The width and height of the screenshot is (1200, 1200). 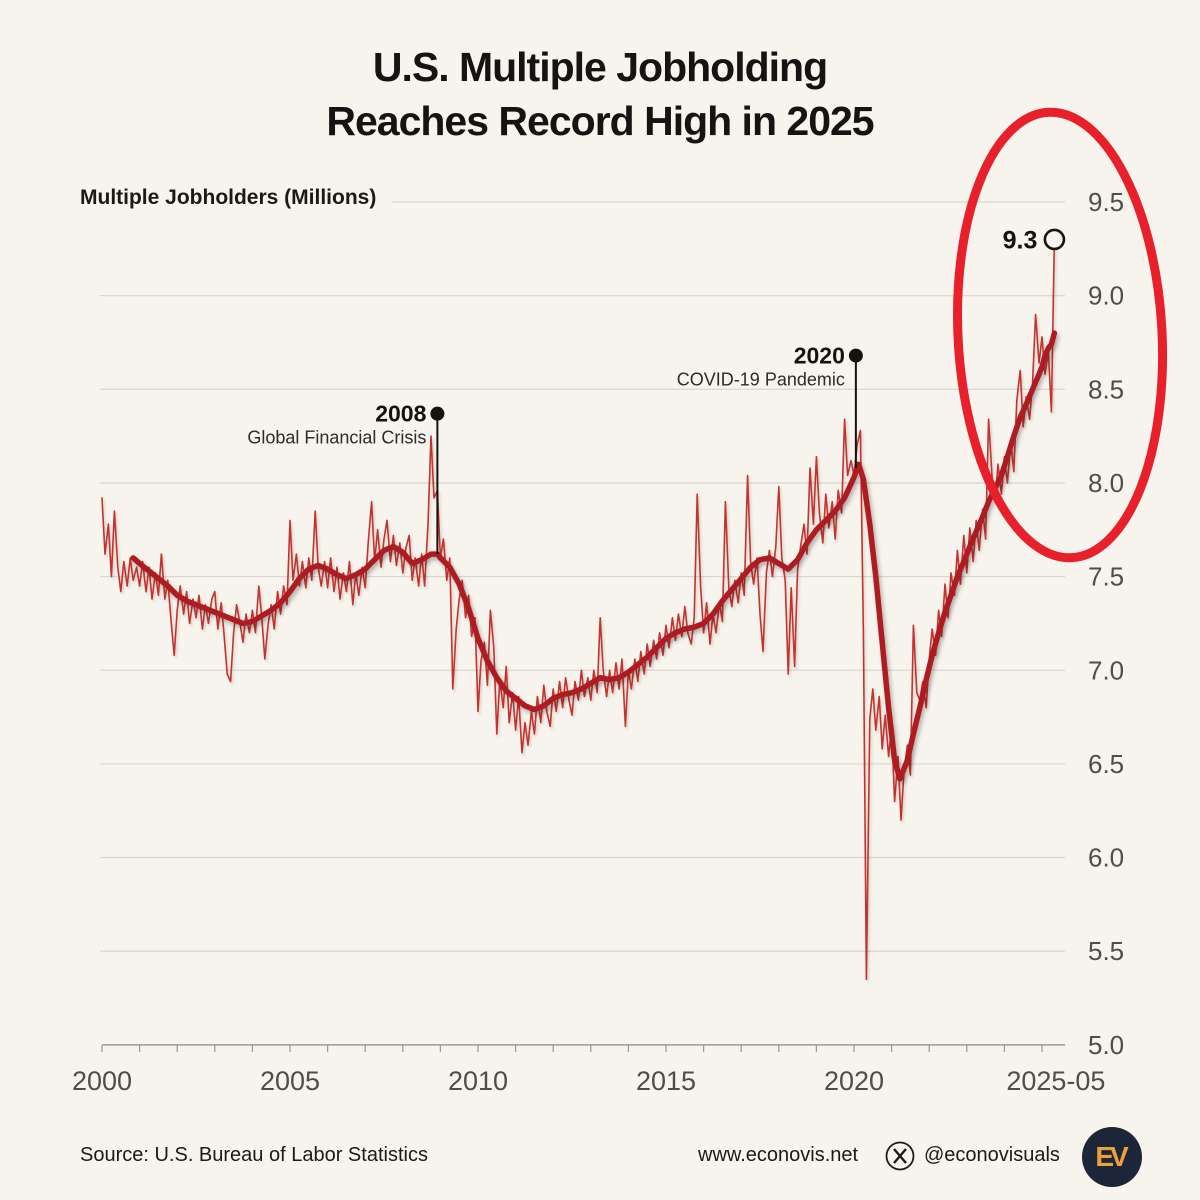 I want to click on y-tick-label: 9.5, so click(x=1106, y=202).